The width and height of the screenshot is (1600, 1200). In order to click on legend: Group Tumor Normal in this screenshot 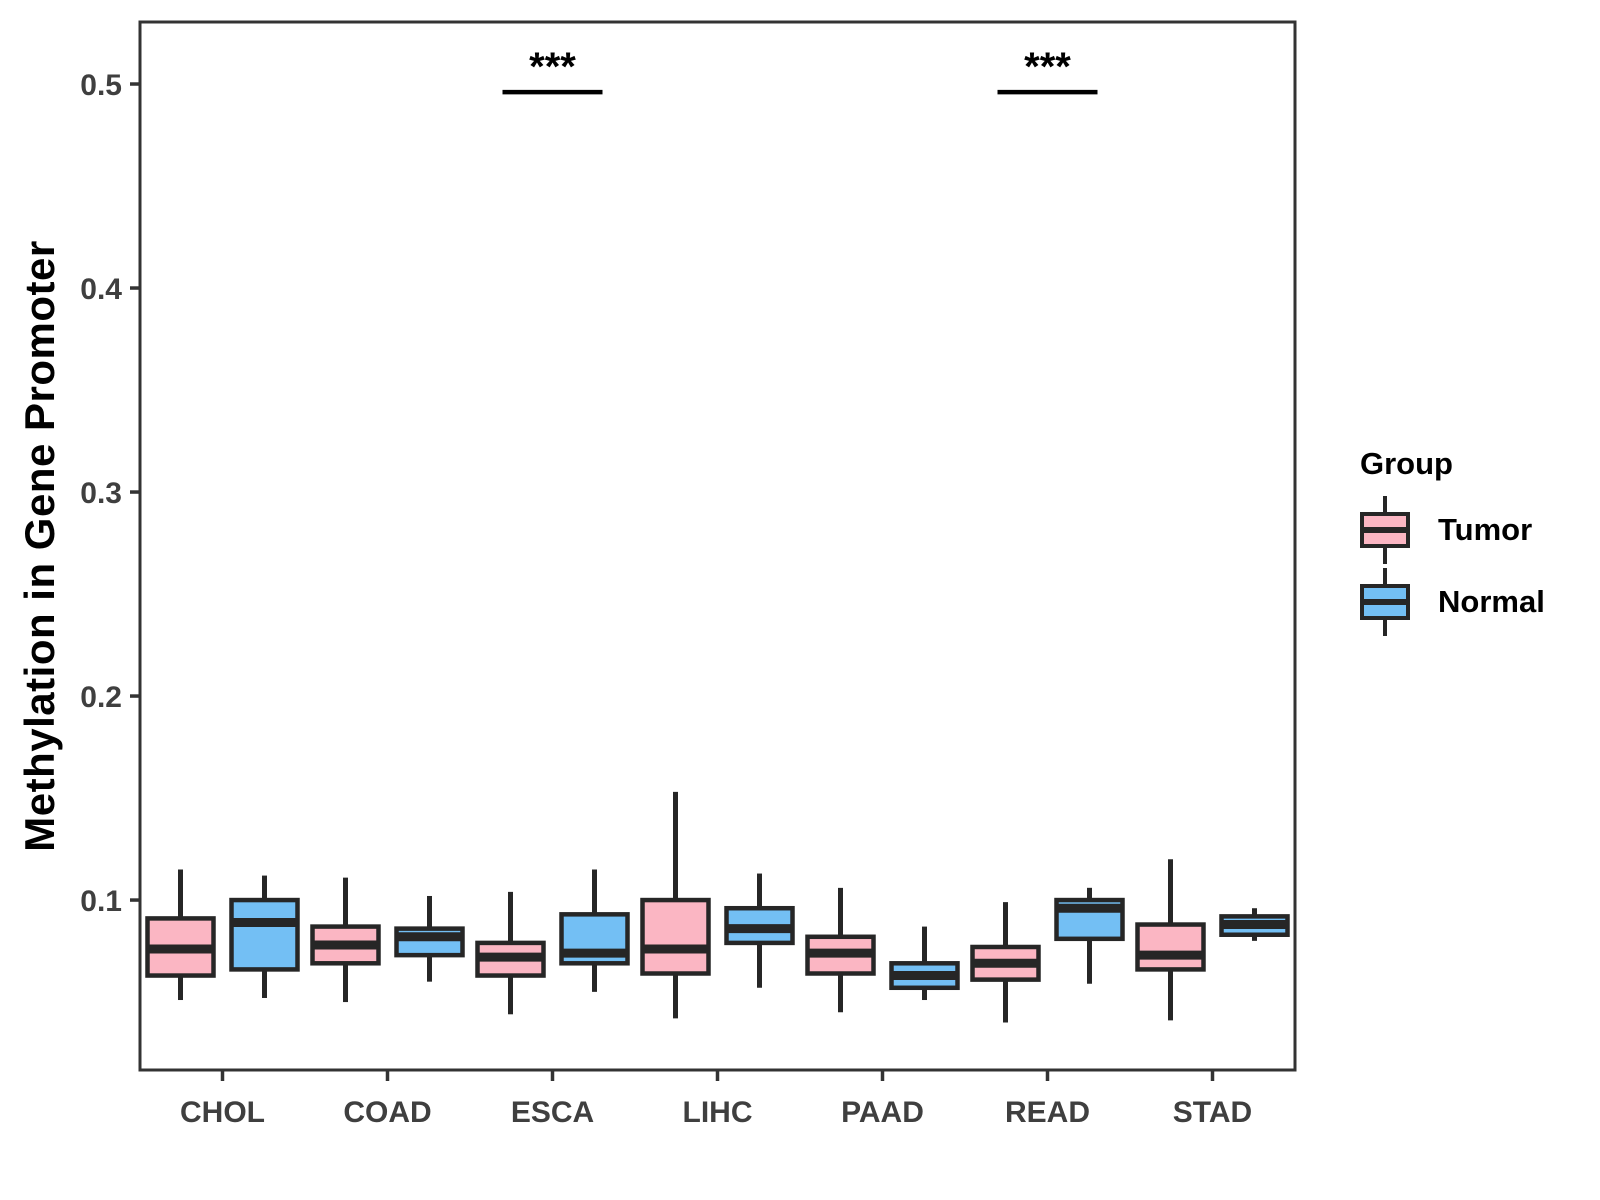, I will do `click(1479, 542)`.